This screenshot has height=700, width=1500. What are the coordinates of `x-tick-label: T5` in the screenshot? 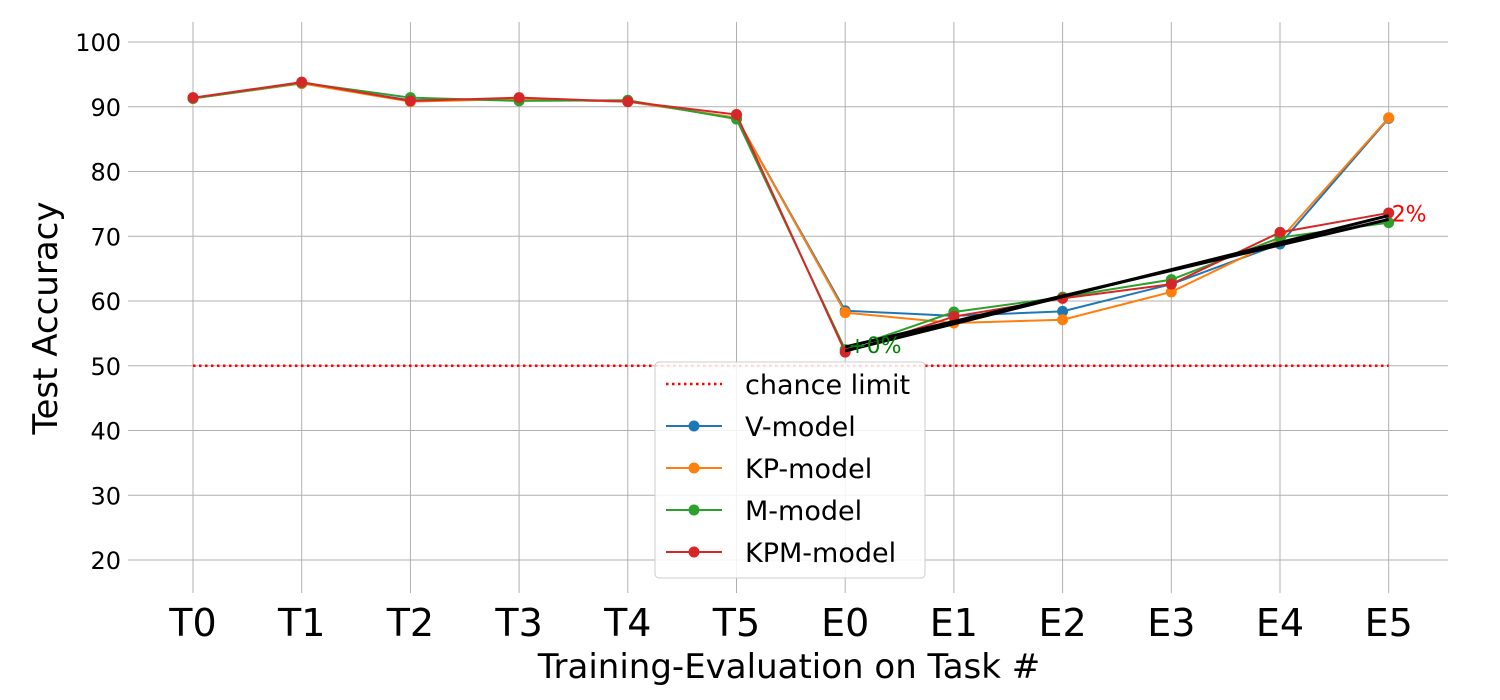 It's located at (736, 623).